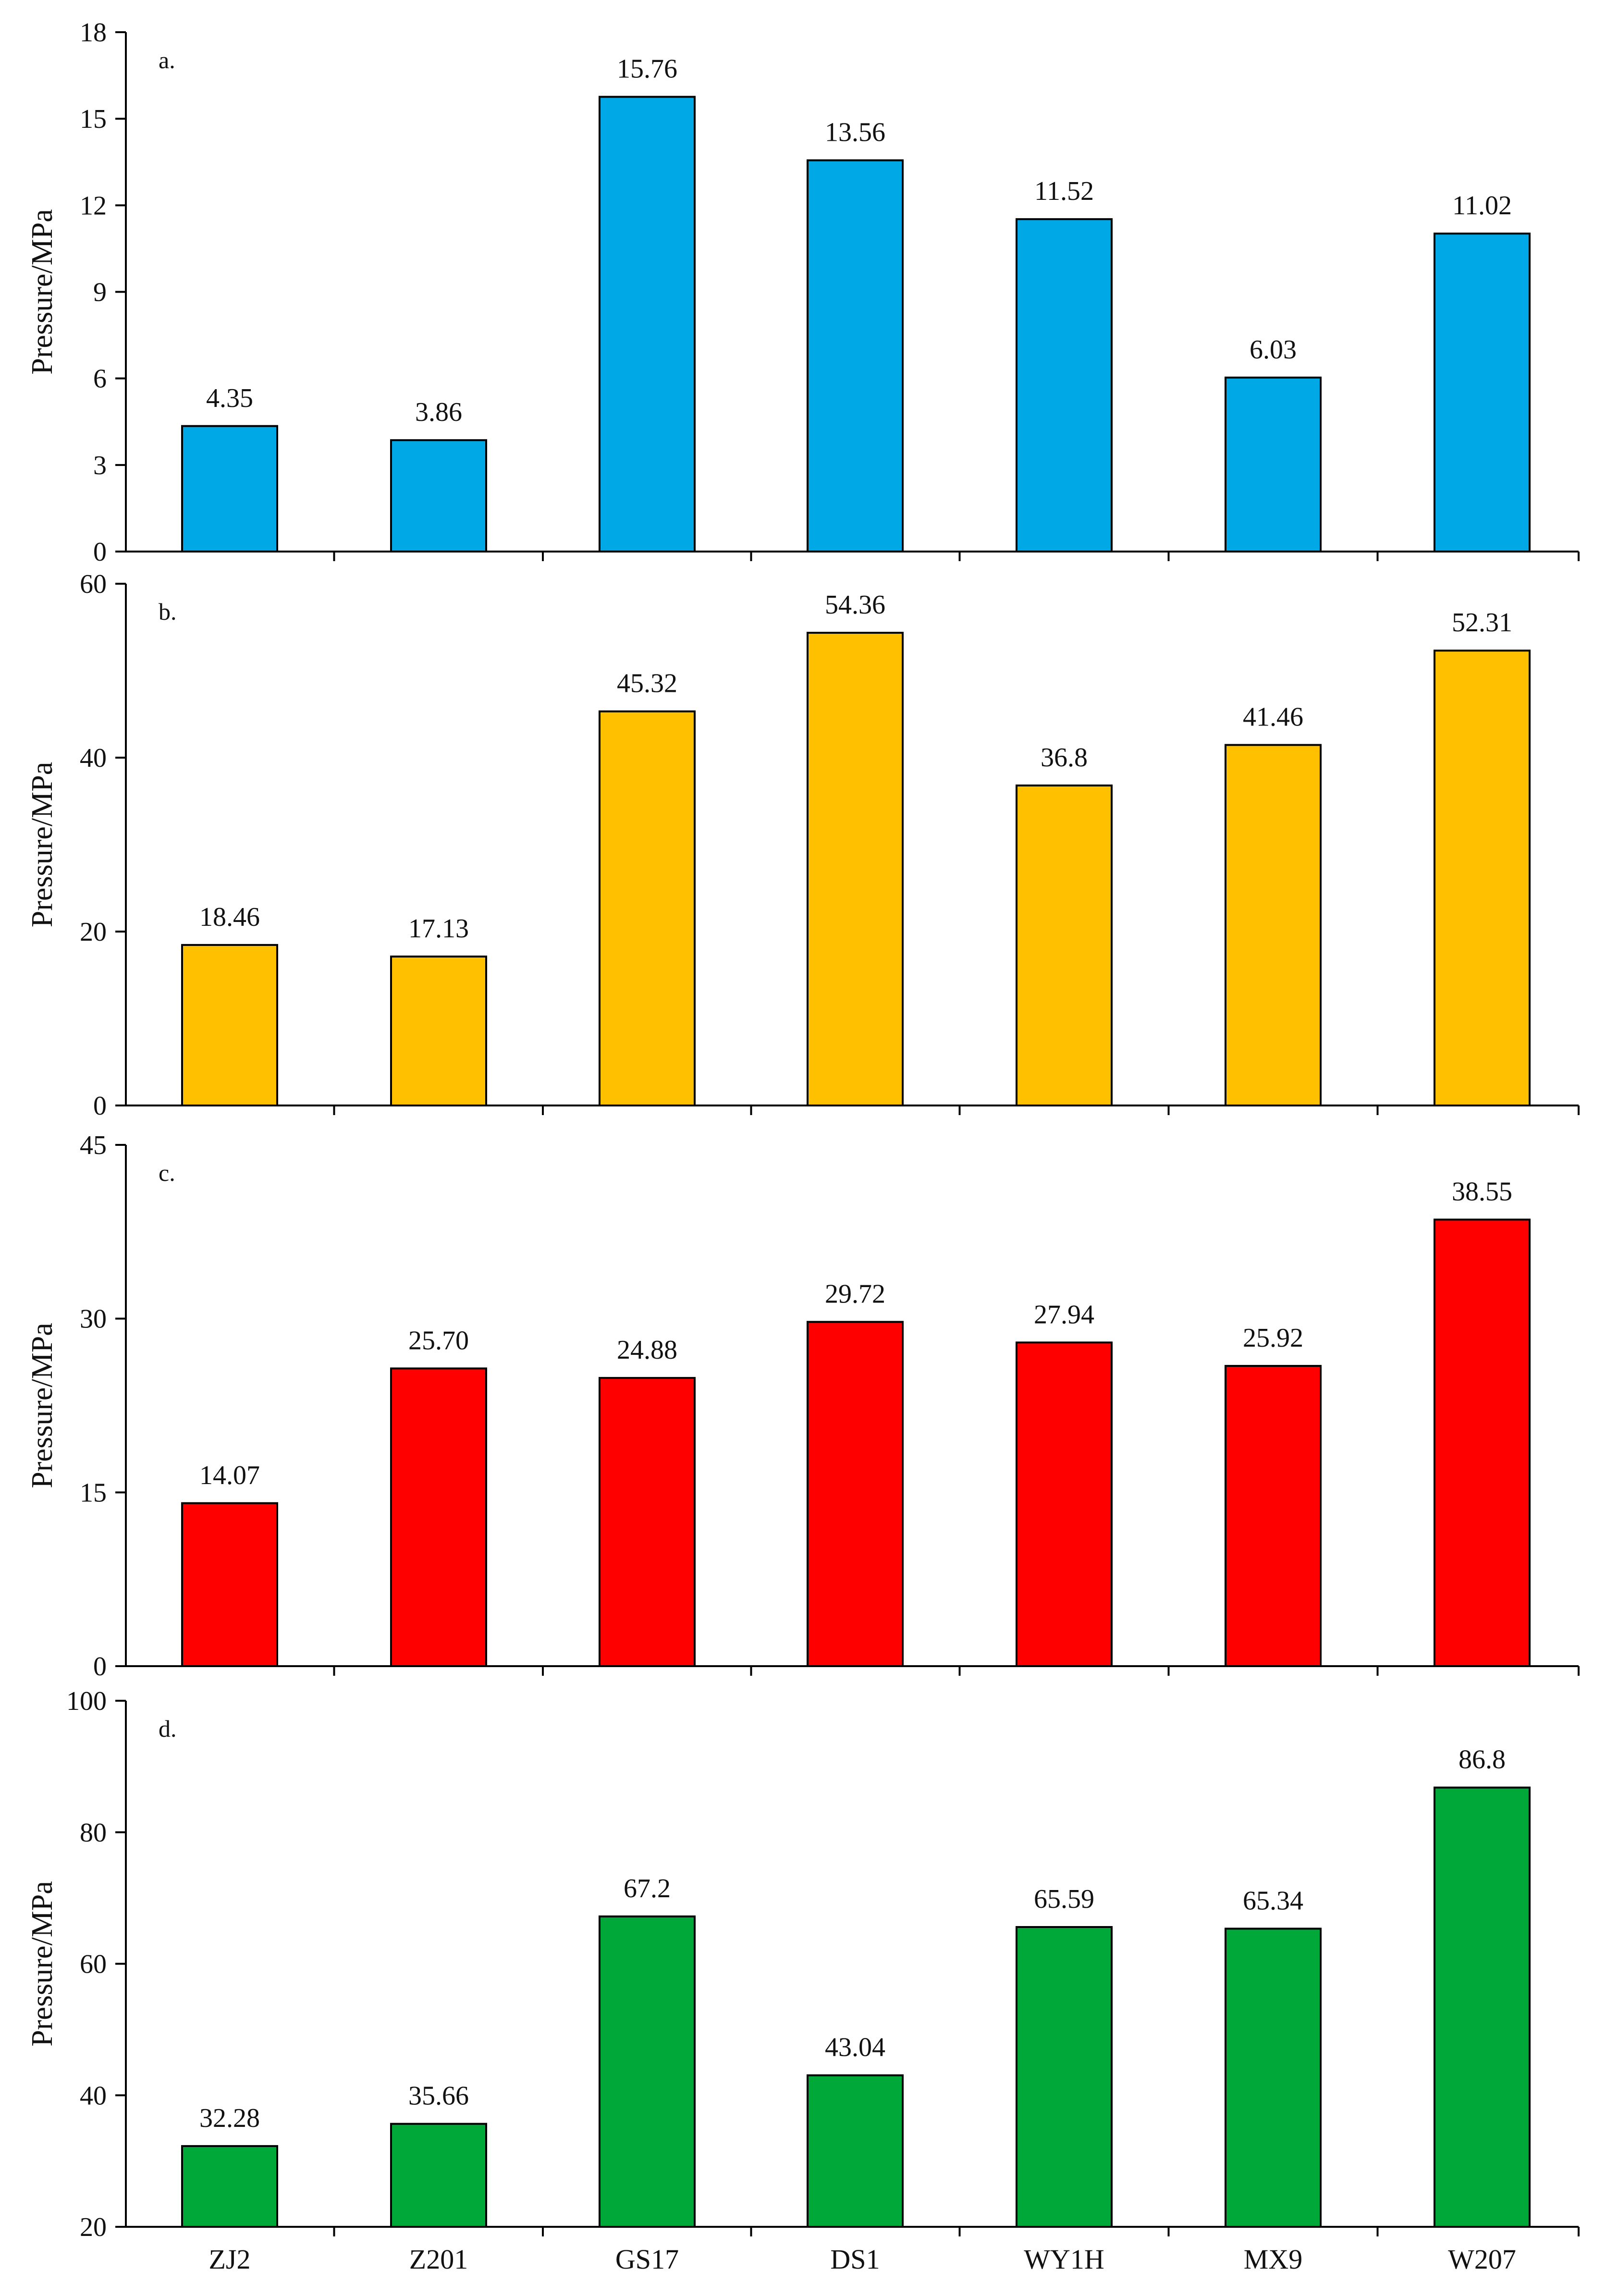 Image resolution: width=1606 pixels, height=2296 pixels. What do you see at coordinates (855, 132) in the screenshot?
I see `value-label: 13.56` at bounding box center [855, 132].